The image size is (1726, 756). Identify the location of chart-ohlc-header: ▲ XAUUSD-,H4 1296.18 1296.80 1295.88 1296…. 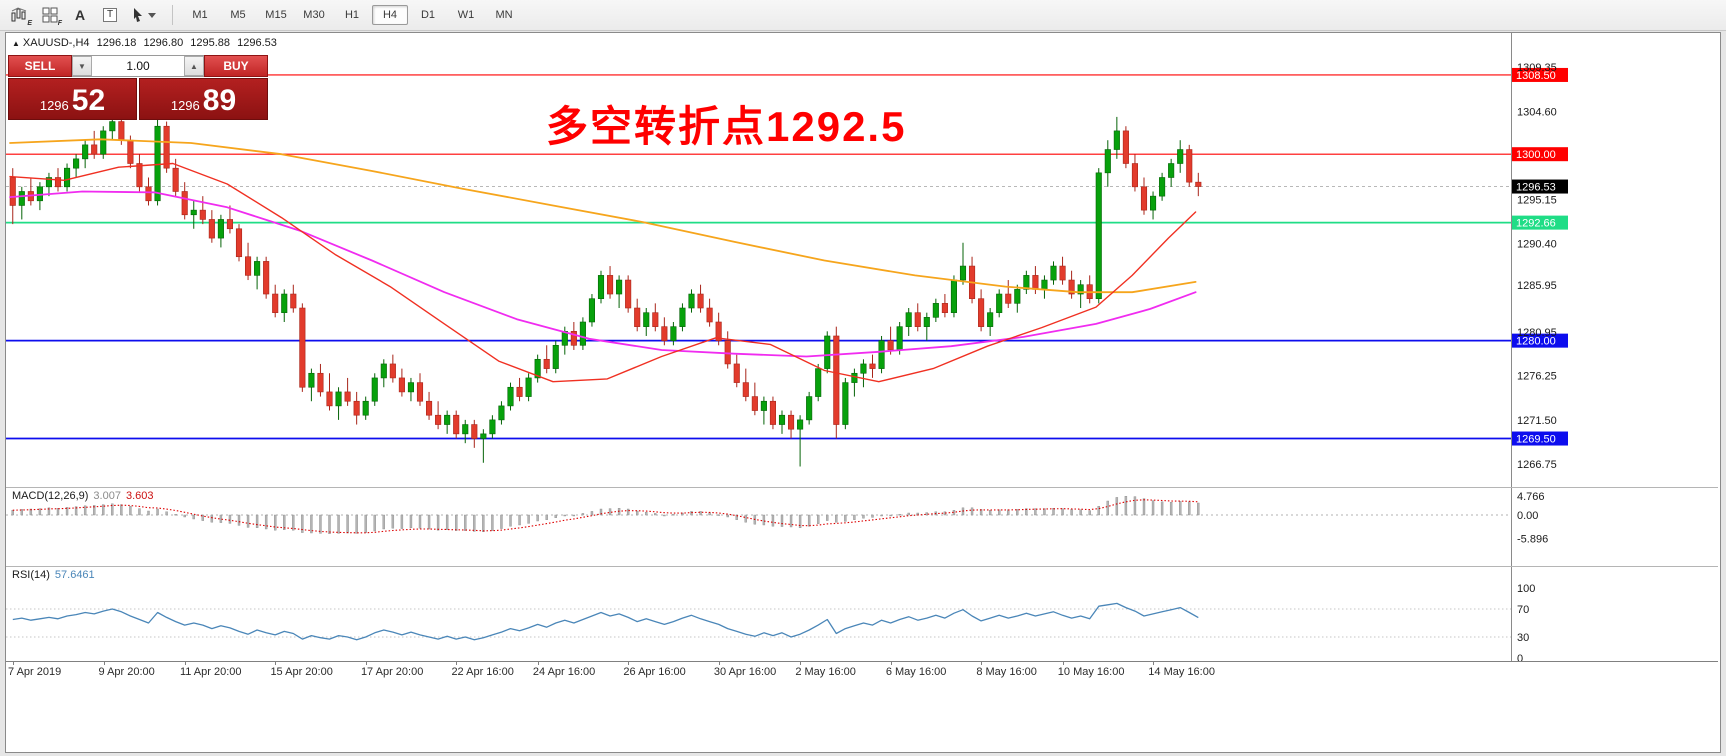
(146, 43).